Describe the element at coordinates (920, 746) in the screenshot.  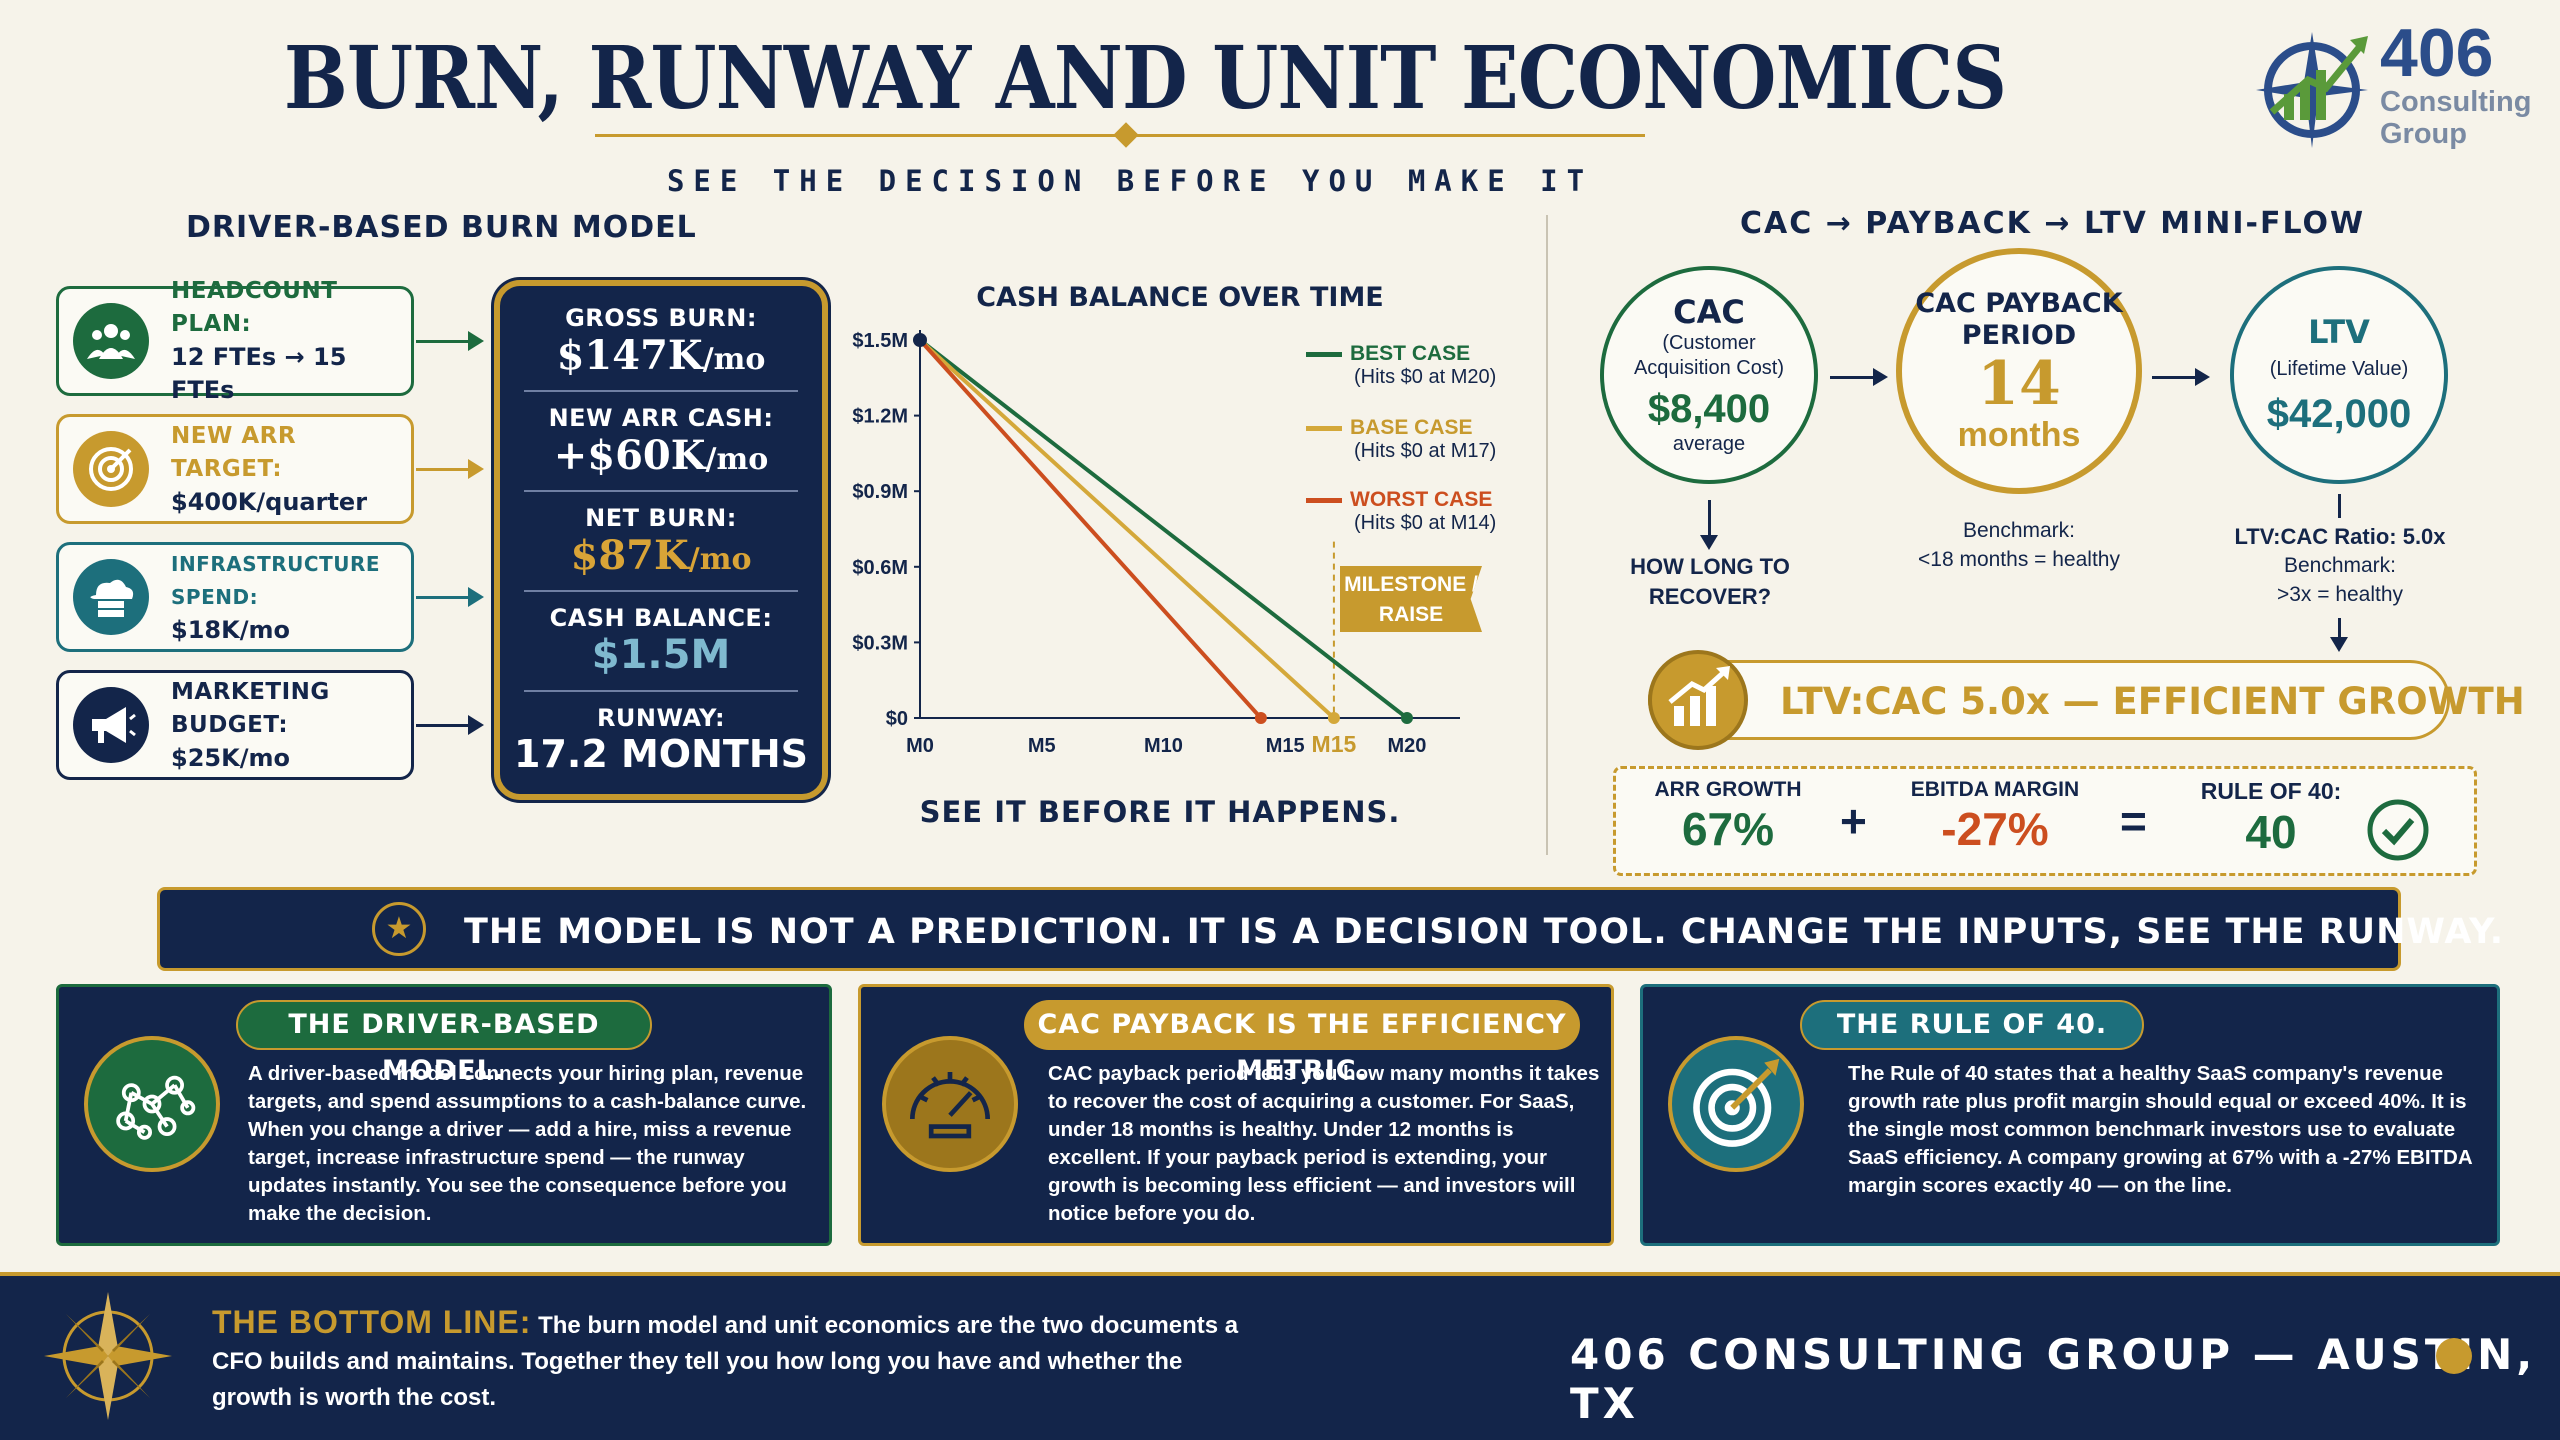
I see `x-tick-label: M0` at that location.